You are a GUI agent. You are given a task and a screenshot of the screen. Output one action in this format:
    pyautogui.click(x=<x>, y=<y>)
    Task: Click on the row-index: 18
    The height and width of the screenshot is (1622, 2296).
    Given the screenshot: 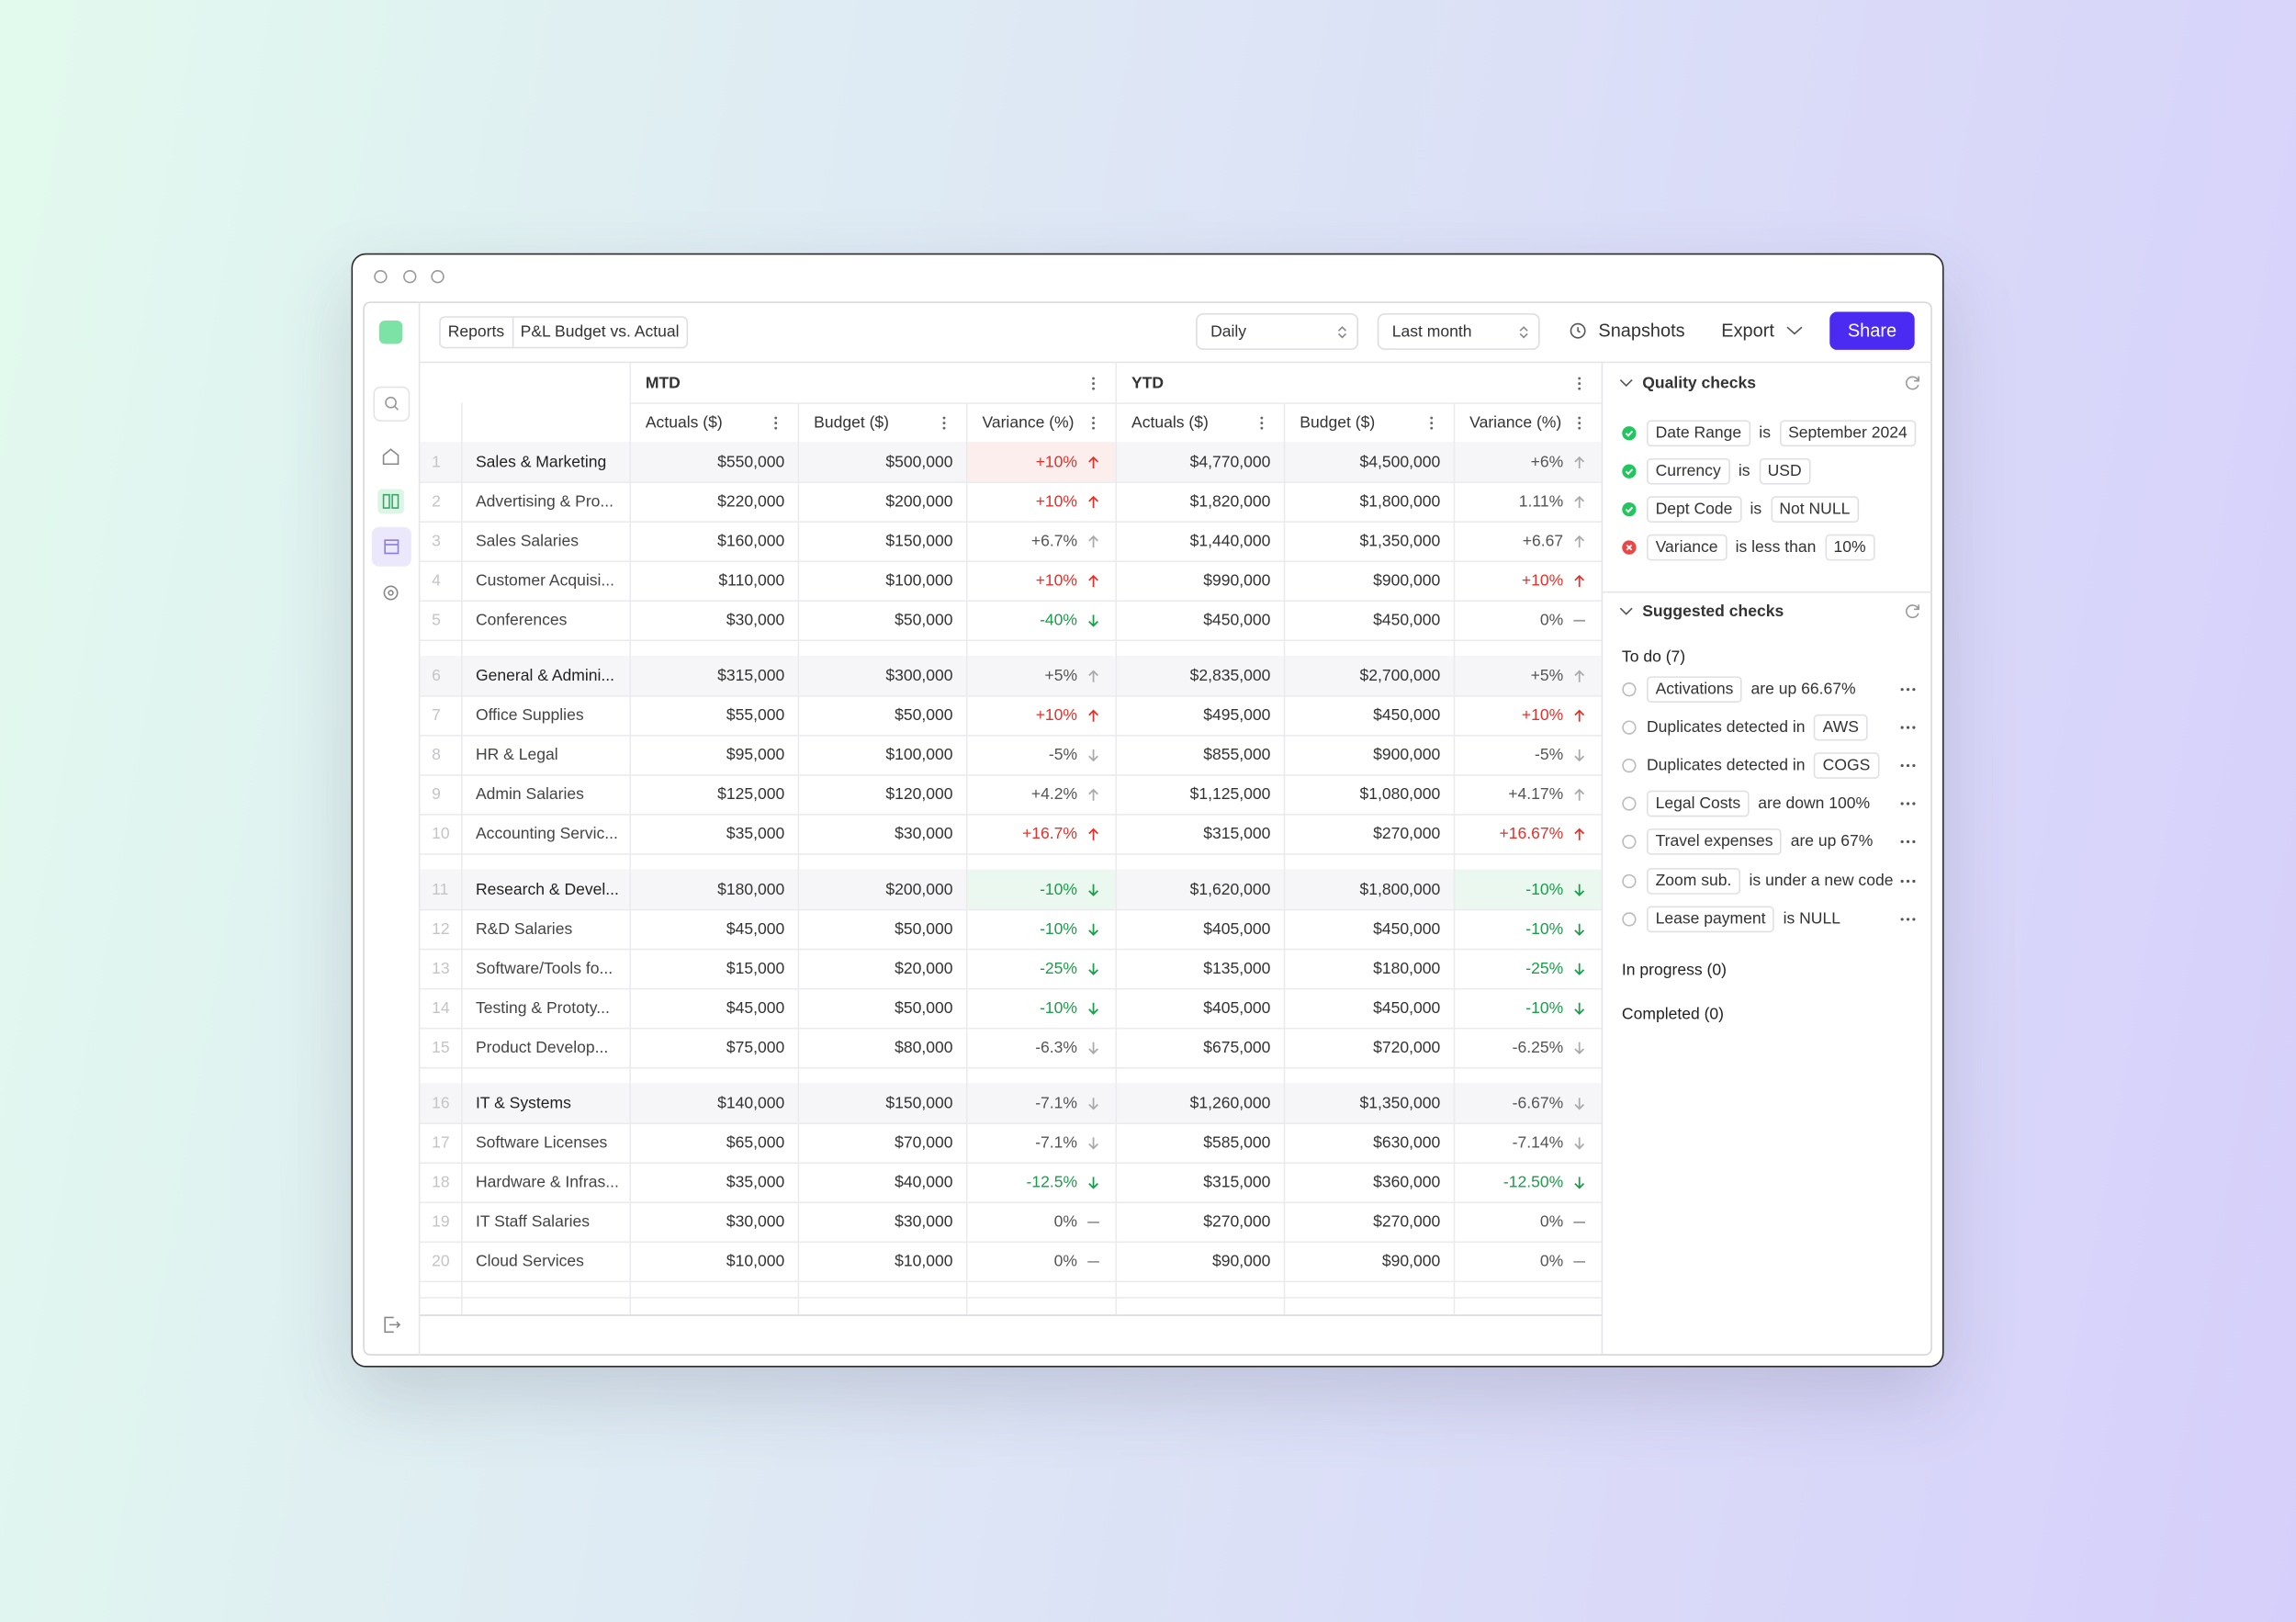 What is the action you would take?
    pyautogui.click(x=441, y=1183)
    